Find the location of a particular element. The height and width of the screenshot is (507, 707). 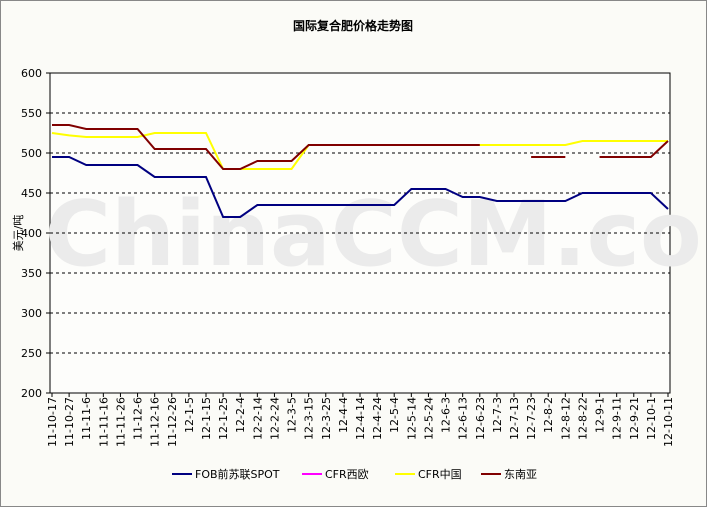

x-tick-label: 12-2-24 is located at coordinates (274, 418).